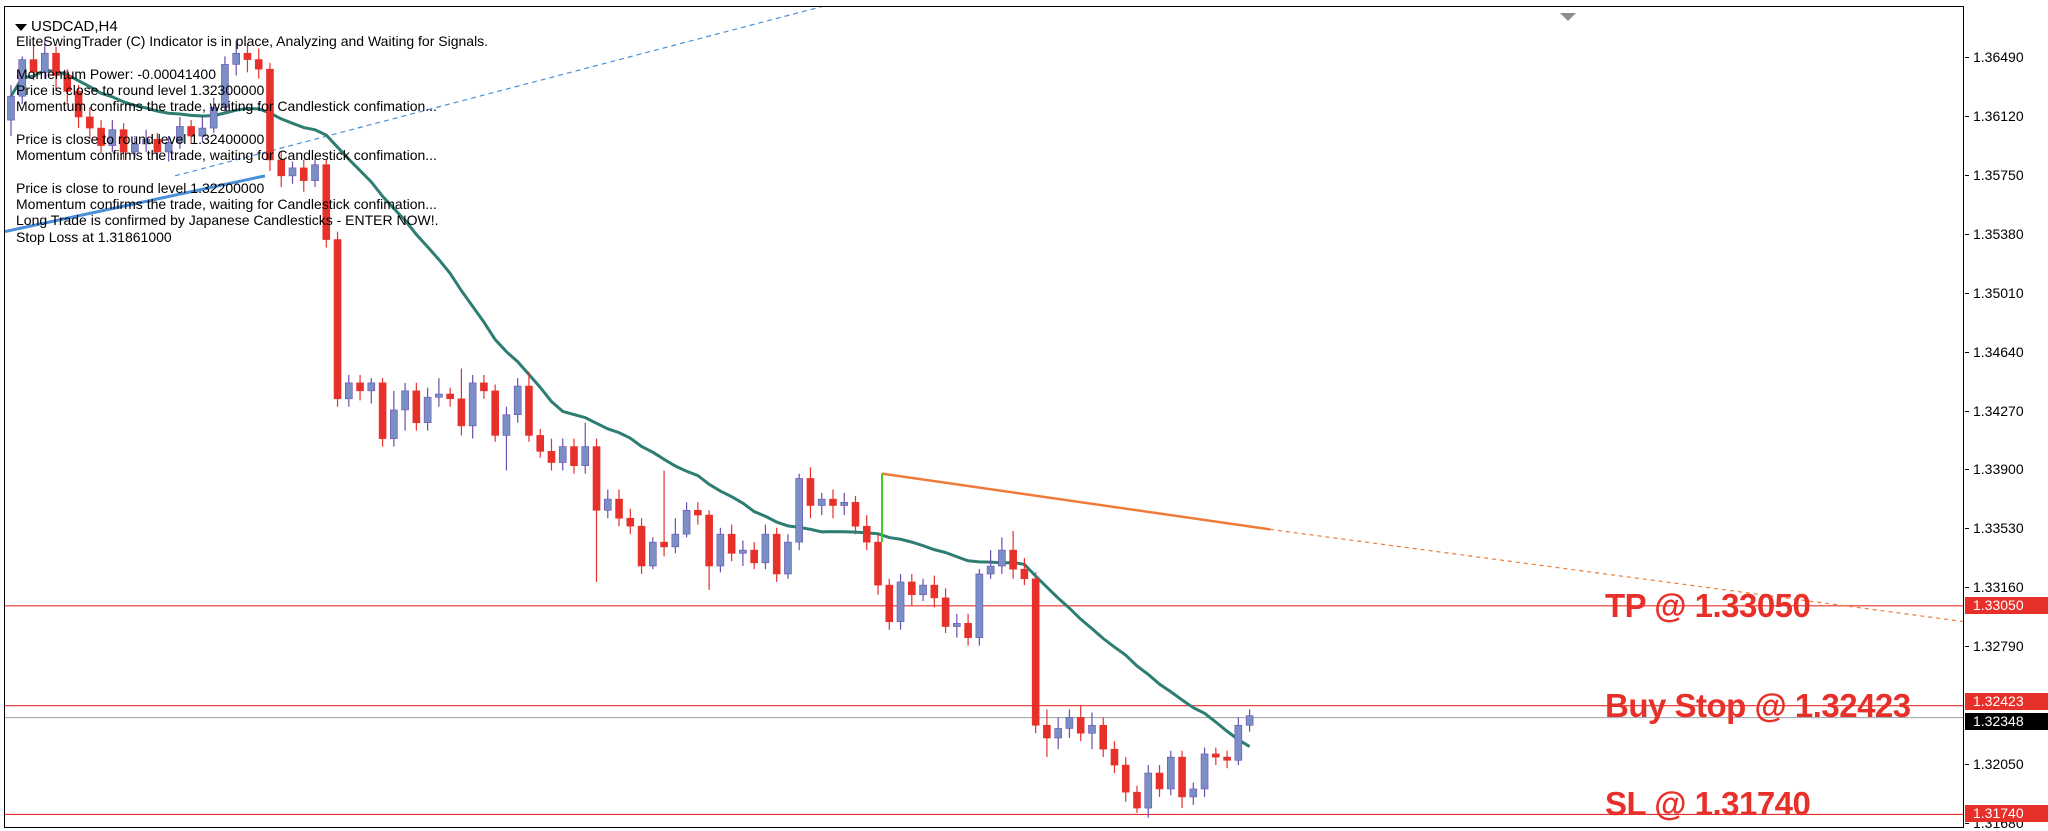 Image resolution: width=2048 pixels, height=831 pixels. Describe the element at coordinates (1998, 587) in the screenshot. I see `price-tick-label: 1.33160` at that location.